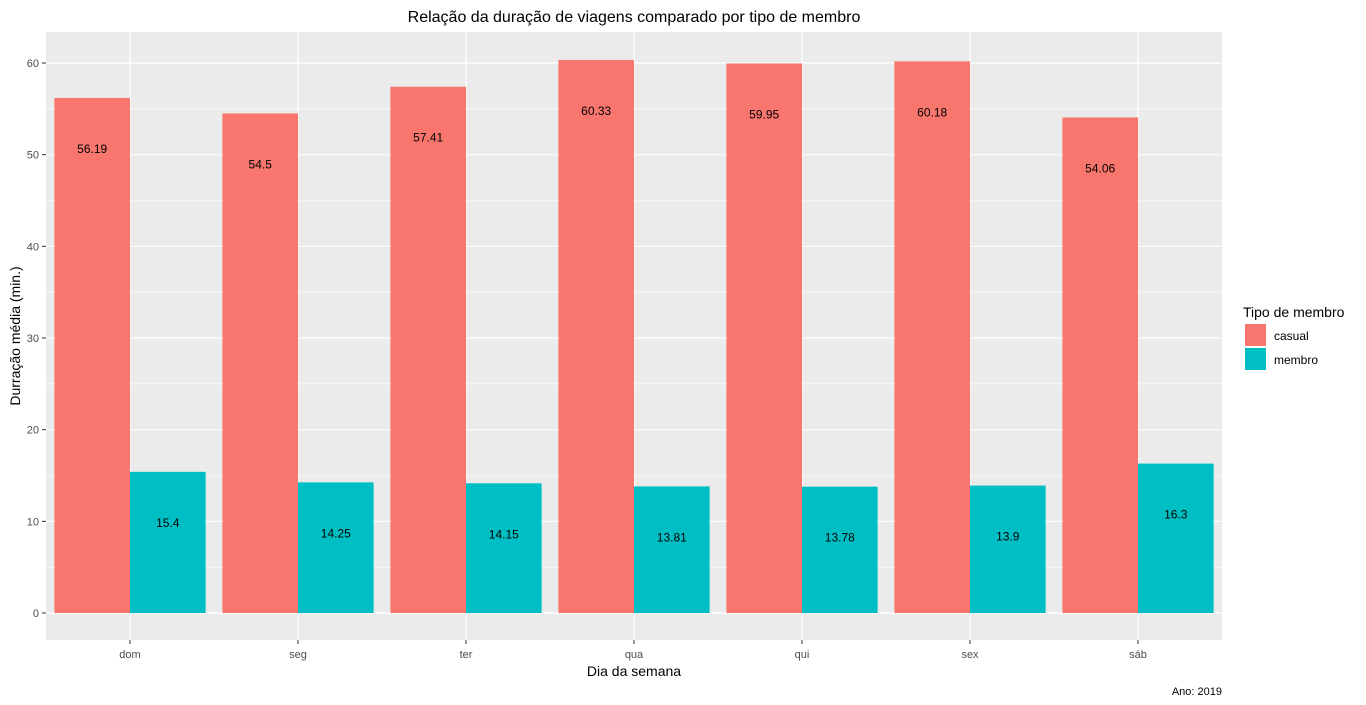 This screenshot has width=1366, height=705. What do you see at coordinates (1100, 168) in the screenshot?
I see `bar-label-casual-sáb: 54.06` at bounding box center [1100, 168].